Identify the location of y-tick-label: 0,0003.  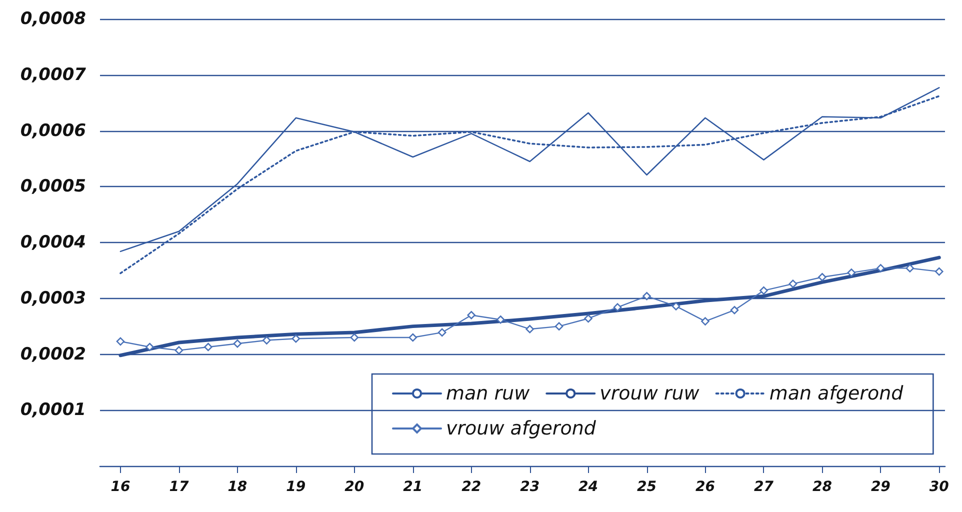
(53, 298).